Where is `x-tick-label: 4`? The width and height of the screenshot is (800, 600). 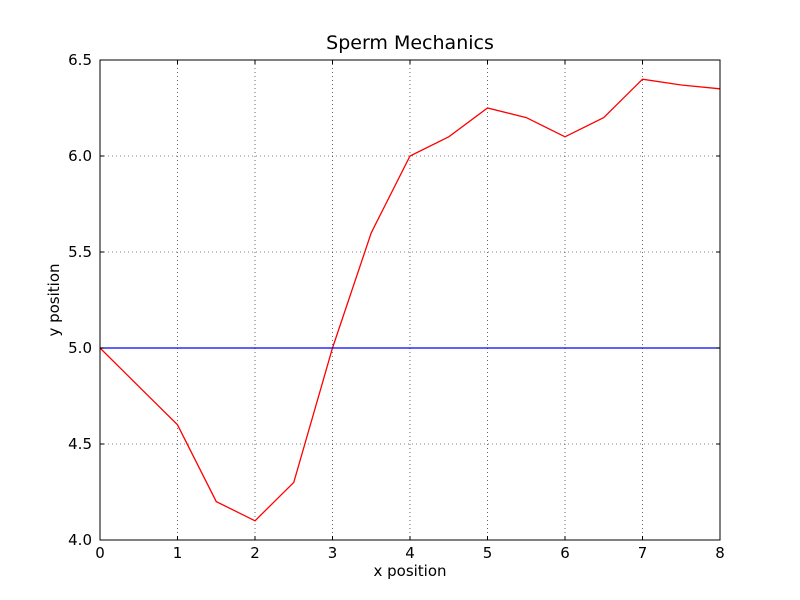
x-tick-label: 4 is located at coordinates (410, 553).